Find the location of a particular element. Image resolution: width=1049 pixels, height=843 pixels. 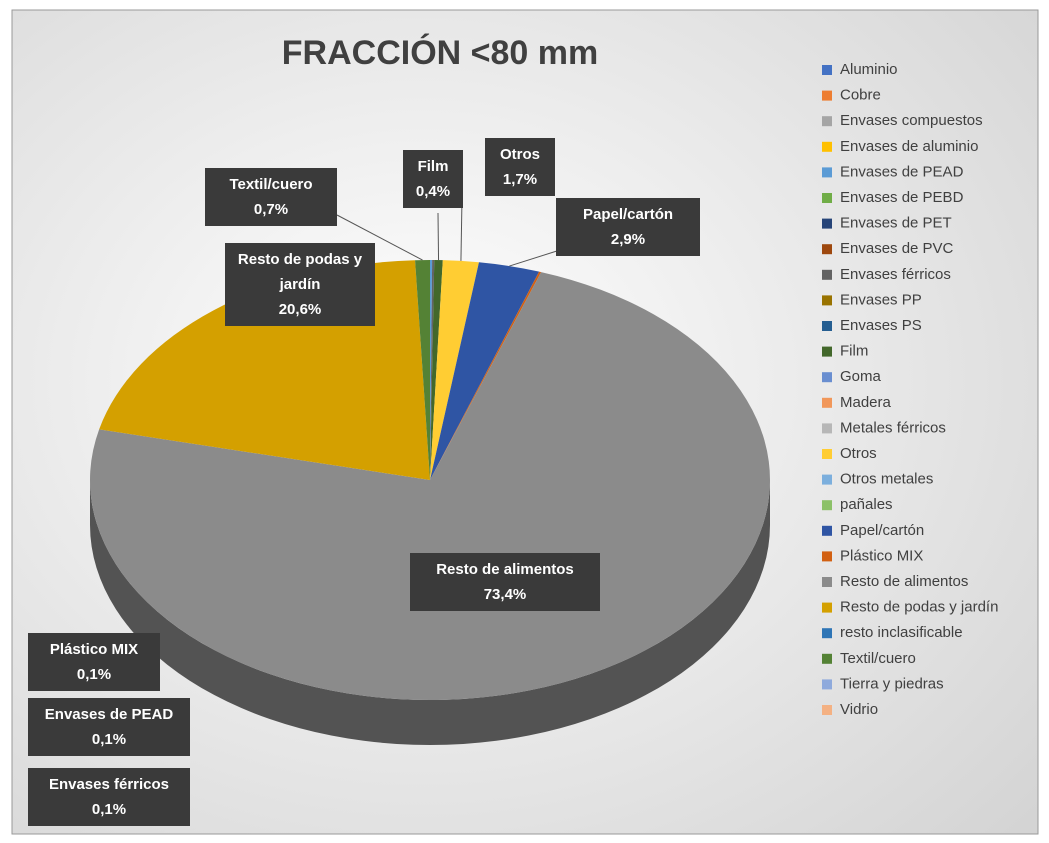

data-label: Film 0,4% is located at coordinates (433, 179).